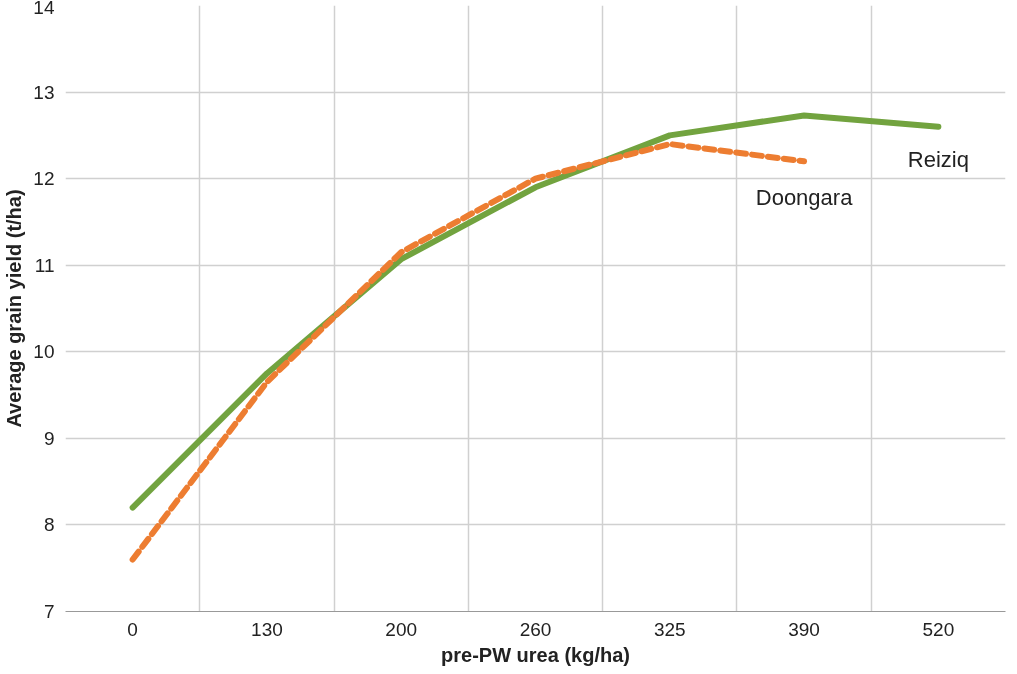 The width and height of the screenshot is (1017, 674). Describe the element at coordinates (804, 629) in the screenshot. I see `x-tick-label: 390` at that location.